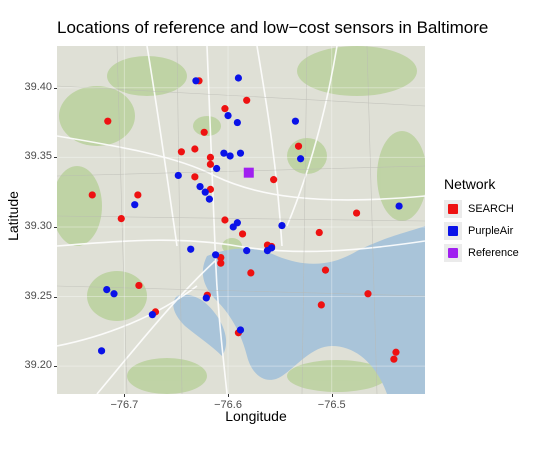 The image size is (538, 449). I want to click on legend-swatch-purpleair, so click(453, 231).